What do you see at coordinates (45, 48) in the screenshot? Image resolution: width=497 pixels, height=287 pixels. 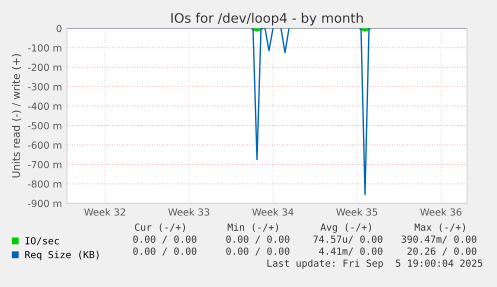 I see `y-tick-label: -100 m` at bounding box center [45, 48].